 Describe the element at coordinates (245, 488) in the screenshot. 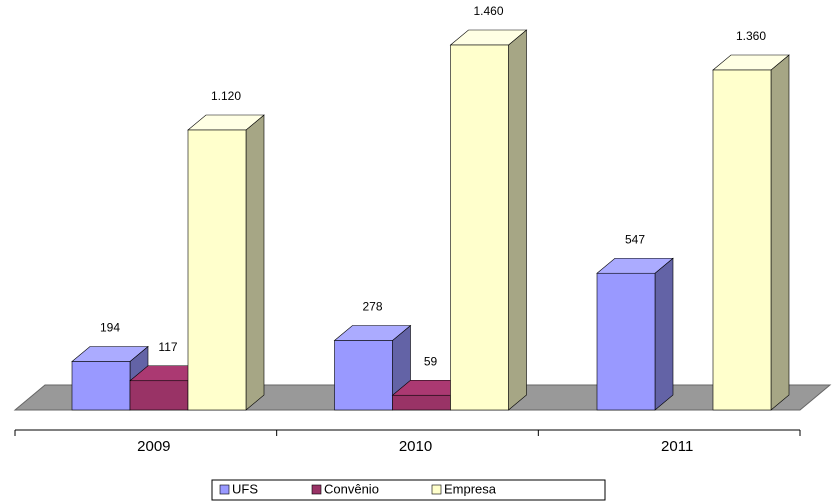

I see `legend-label: UFS` at that location.